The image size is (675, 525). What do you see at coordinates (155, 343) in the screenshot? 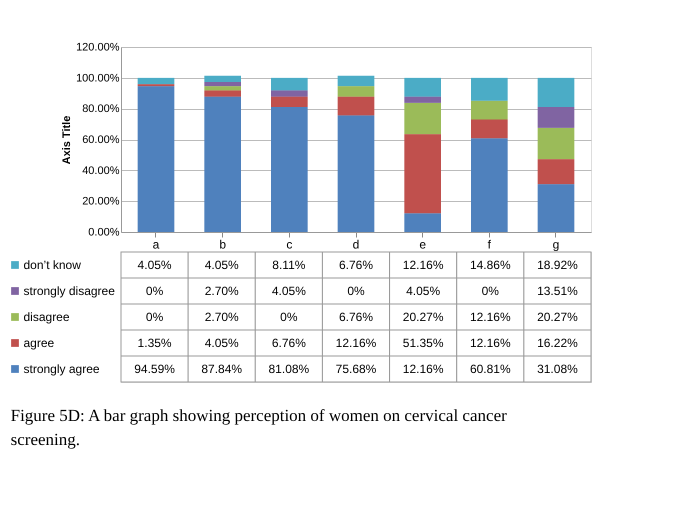
I see `data-label: 1.35%` at bounding box center [155, 343].